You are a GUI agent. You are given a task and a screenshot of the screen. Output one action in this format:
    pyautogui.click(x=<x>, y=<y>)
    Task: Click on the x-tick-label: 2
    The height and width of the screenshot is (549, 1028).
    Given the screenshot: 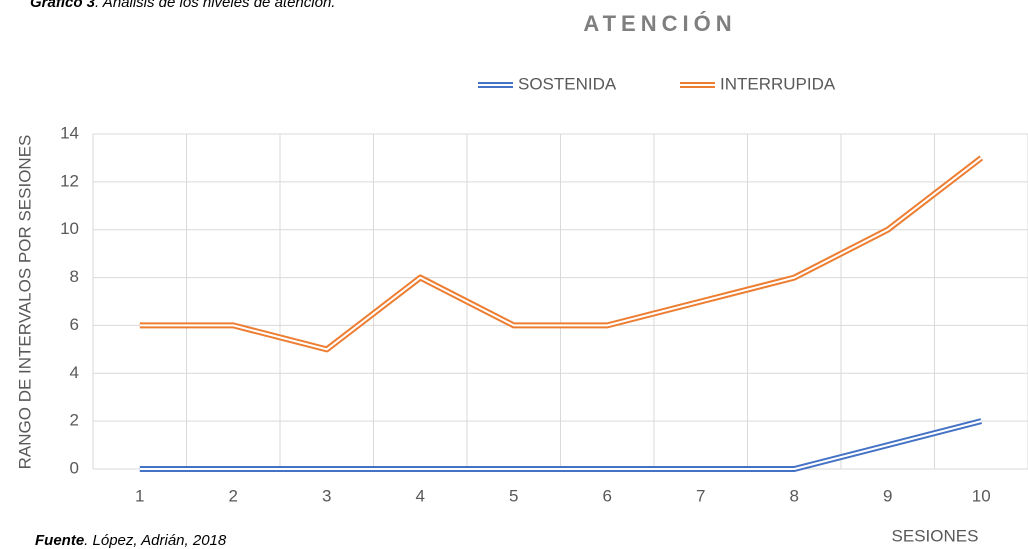 What is the action you would take?
    pyautogui.click(x=233, y=495)
    